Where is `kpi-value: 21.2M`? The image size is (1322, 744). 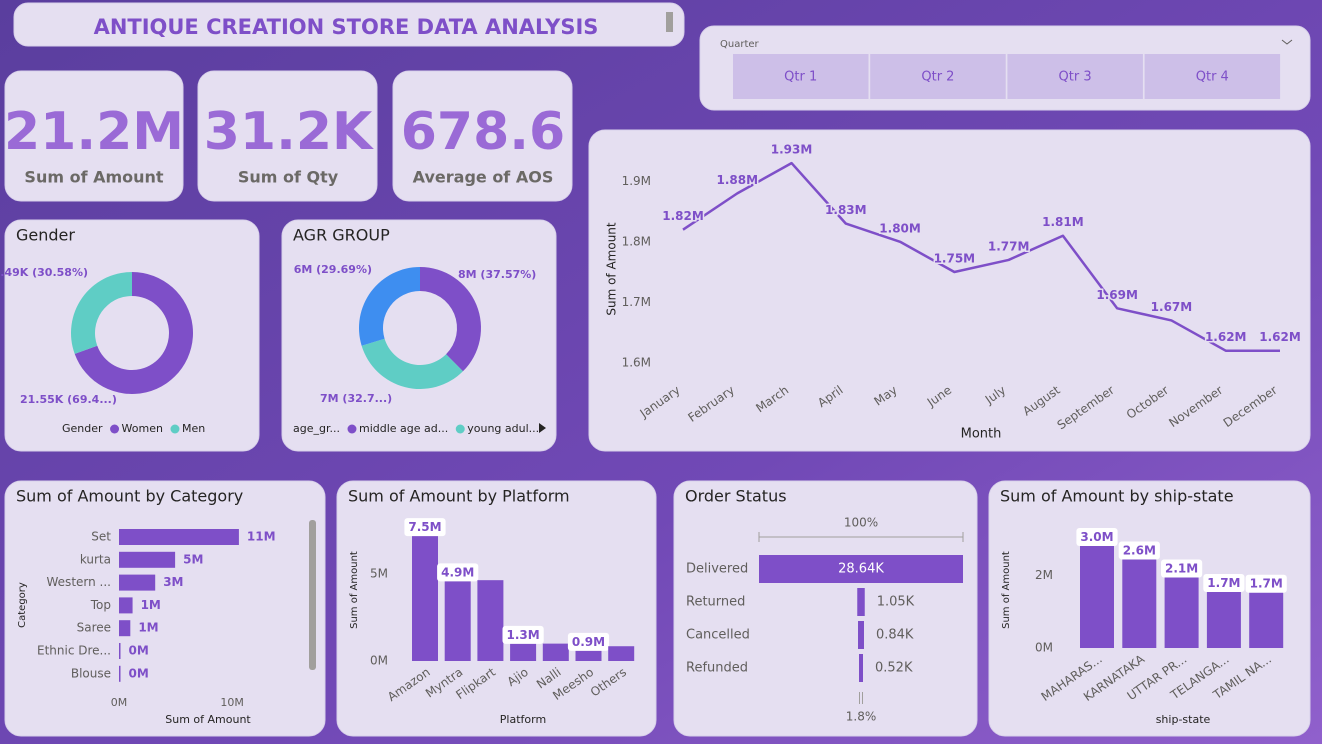
kpi-value: 21.2M is located at coordinates (94, 132).